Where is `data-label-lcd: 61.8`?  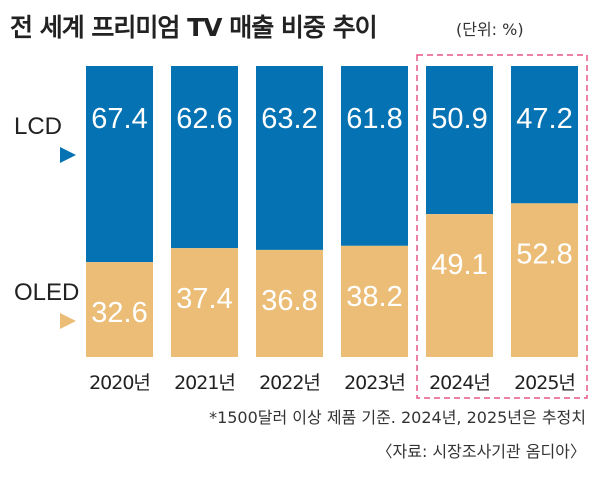 data-label-lcd: 61.8 is located at coordinates (374, 119).